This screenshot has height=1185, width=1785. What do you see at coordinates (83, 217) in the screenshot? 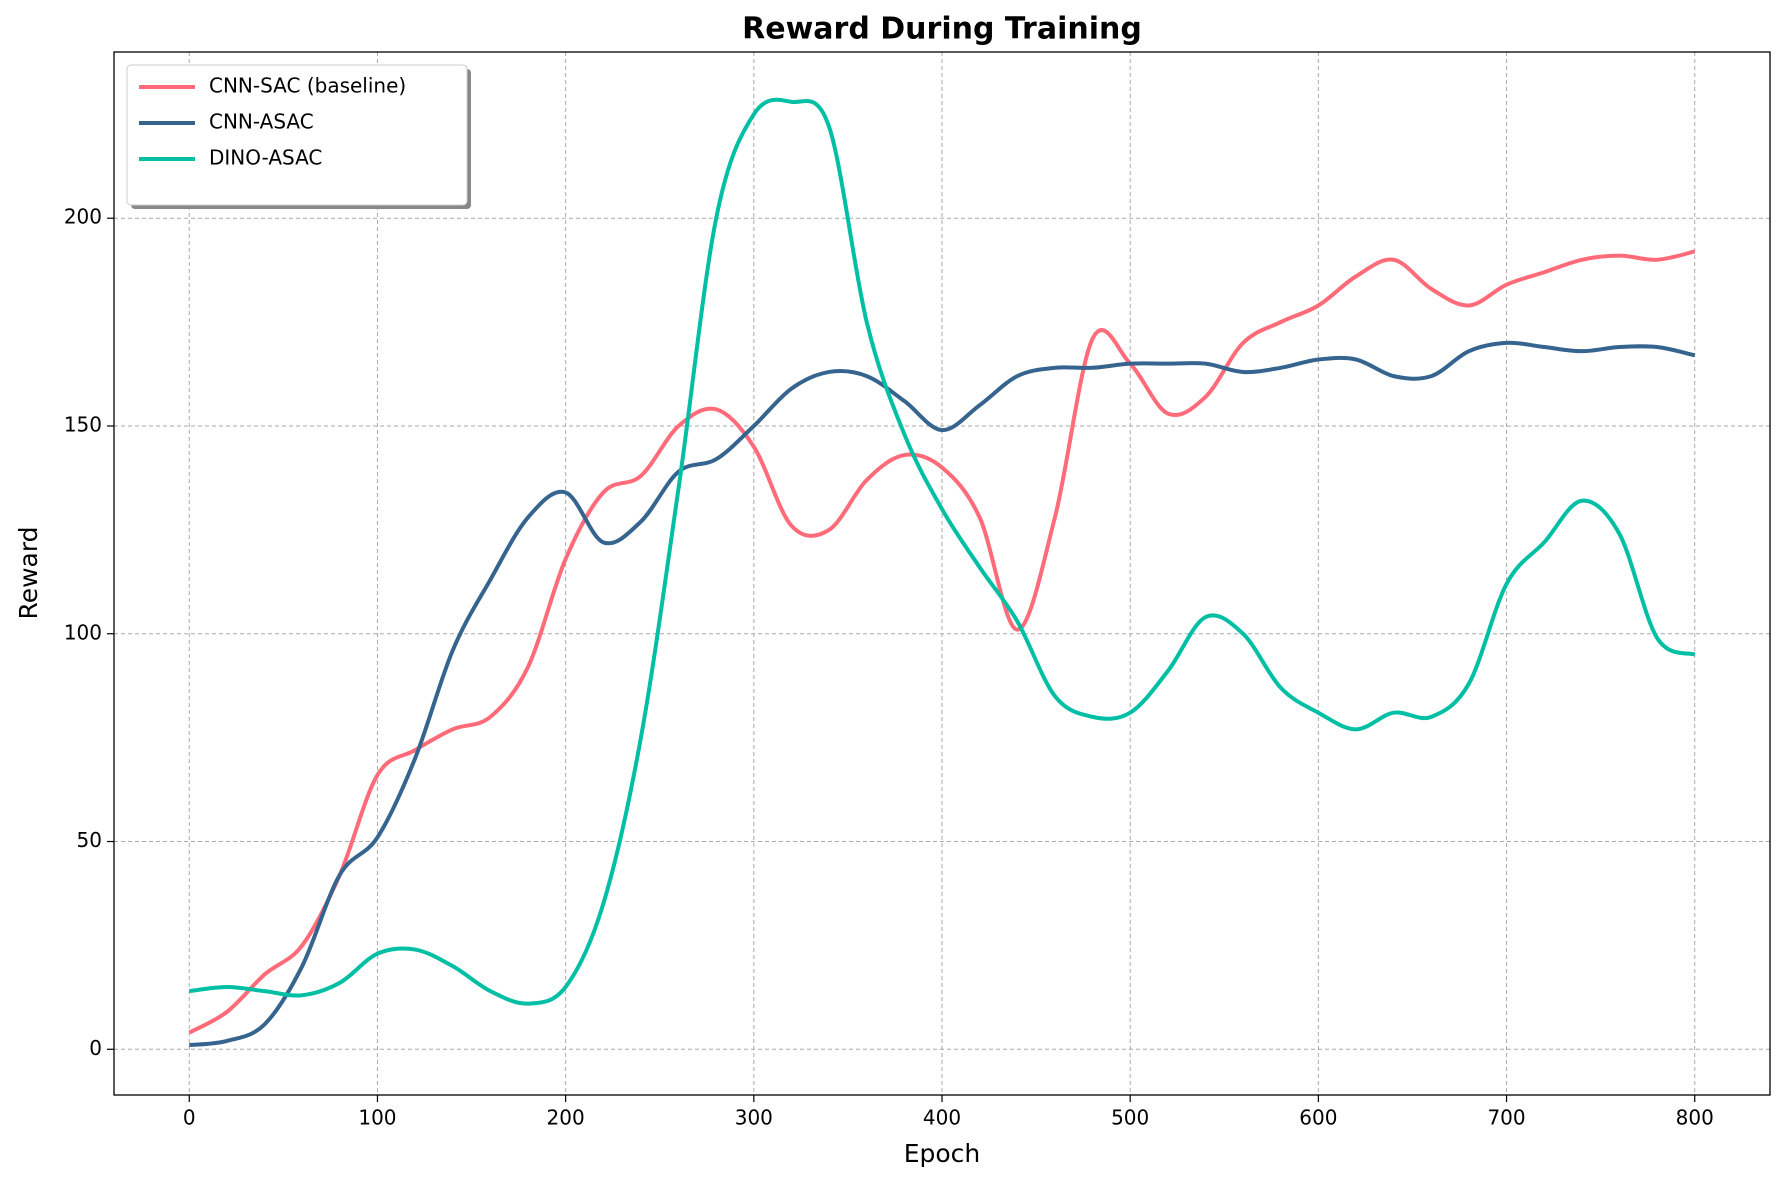
I see `y-tick-label: 200` at bounding box center [83, 217].